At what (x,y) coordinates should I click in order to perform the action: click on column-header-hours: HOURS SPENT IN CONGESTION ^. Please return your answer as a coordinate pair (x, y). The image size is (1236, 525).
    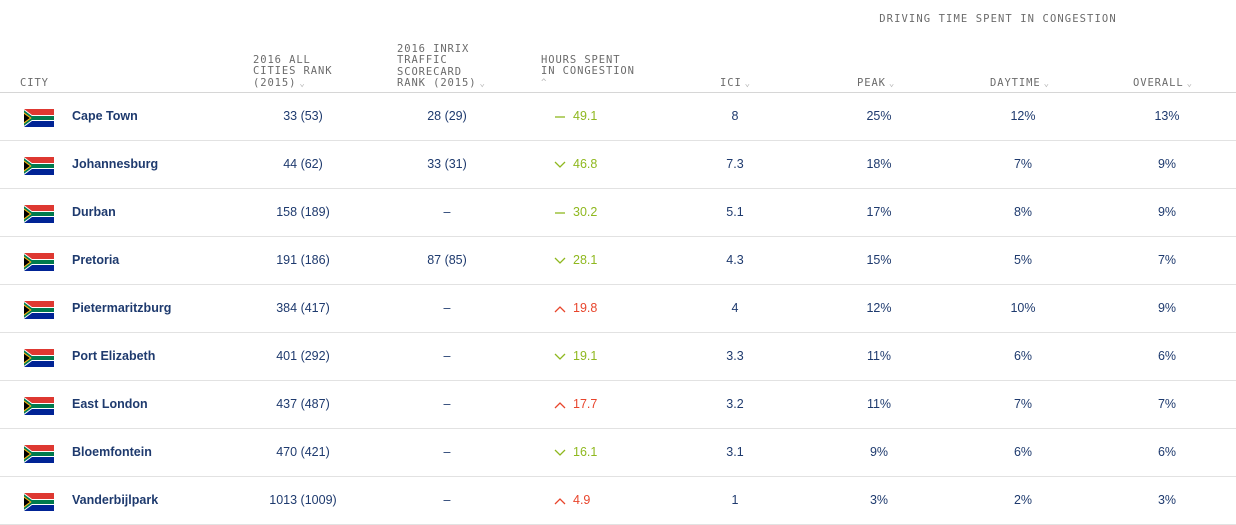
    Looking at the image, I should click on (588, 72).